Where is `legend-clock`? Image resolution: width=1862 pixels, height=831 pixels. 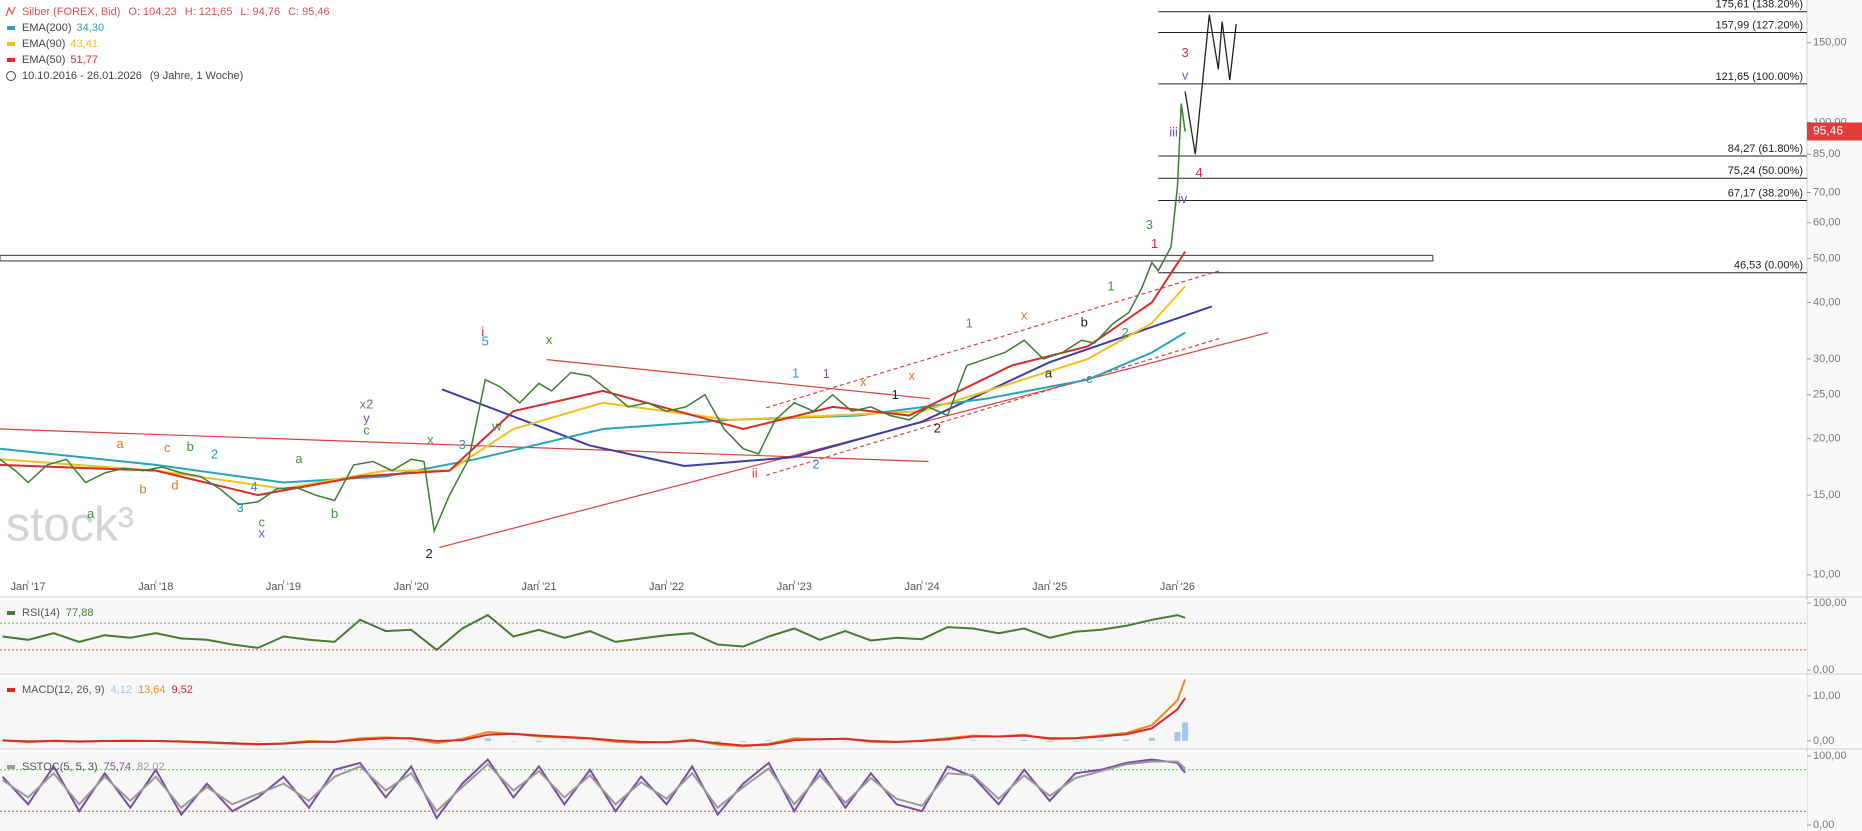
legend-clock is located at coordinates (11, 76).